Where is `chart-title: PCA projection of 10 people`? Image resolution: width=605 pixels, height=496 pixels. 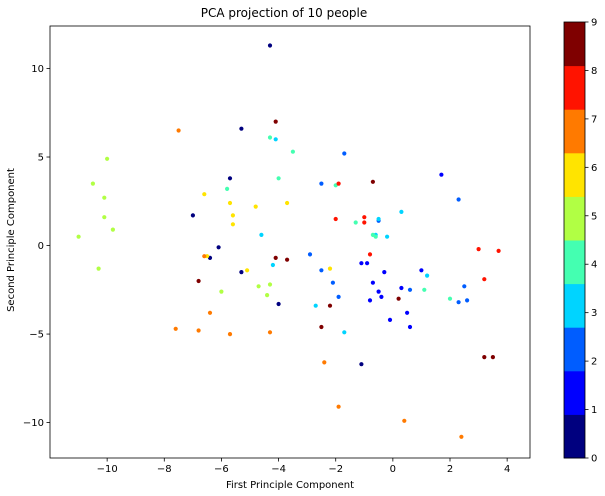
chart-title: PCA projection of 10 people is located at coordinates (284, 13).